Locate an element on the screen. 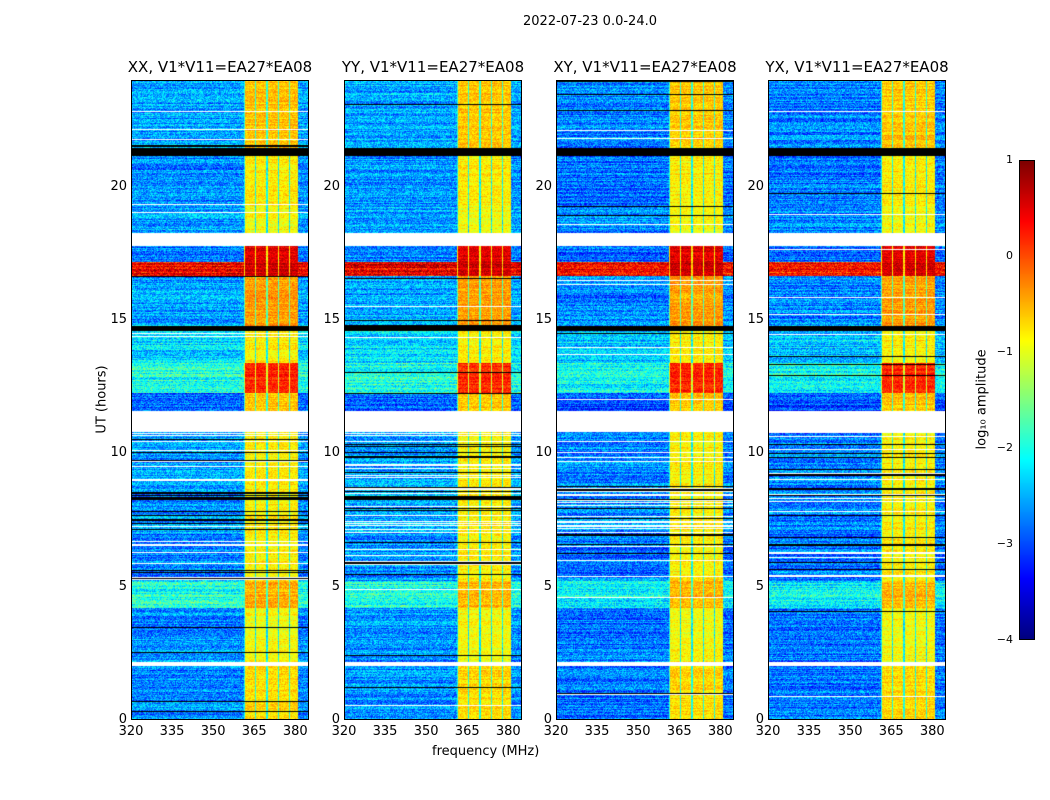 This screenshot has width=1050, height=800. colorbar-tick-label: 0 is located at coordinates (1009, 255).